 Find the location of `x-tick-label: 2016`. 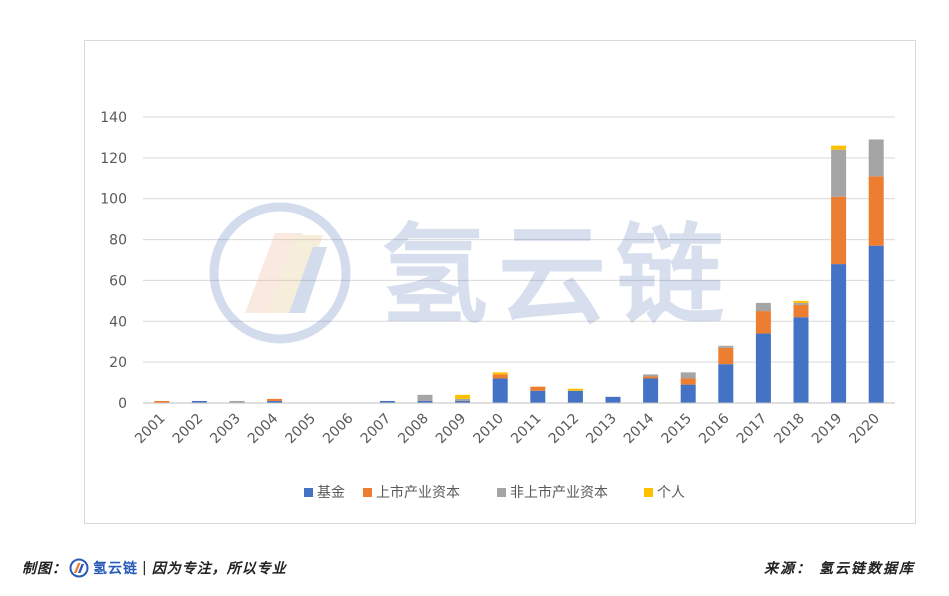

x-tick-label: 2016 is located at coordinates (714, 428).